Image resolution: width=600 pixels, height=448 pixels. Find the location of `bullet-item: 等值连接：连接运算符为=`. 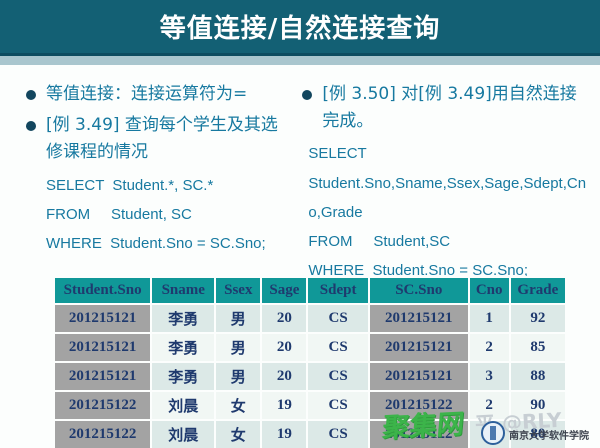

bullet-item: 等值连接：连接运算符为= is located at coordinates (153, 94).